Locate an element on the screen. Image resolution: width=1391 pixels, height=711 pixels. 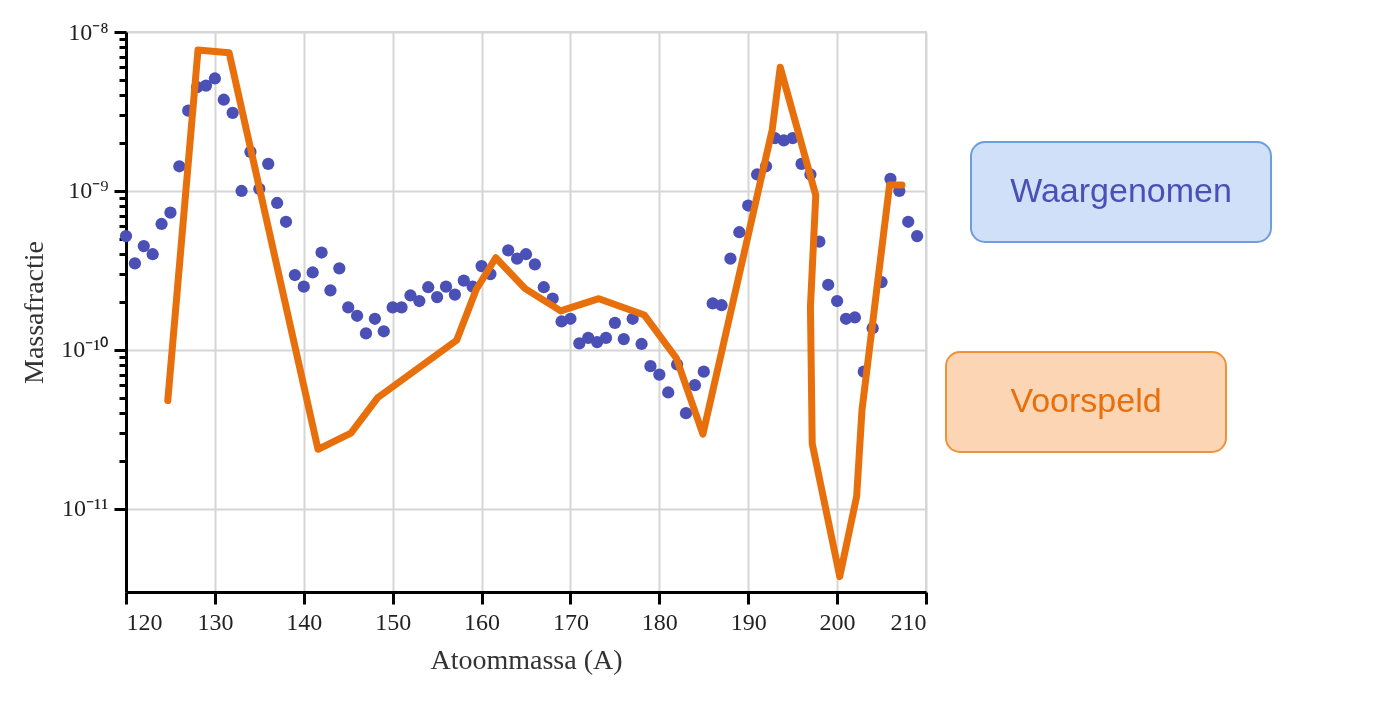
x-tick-label: 140 is located at coordinates (304, 621).